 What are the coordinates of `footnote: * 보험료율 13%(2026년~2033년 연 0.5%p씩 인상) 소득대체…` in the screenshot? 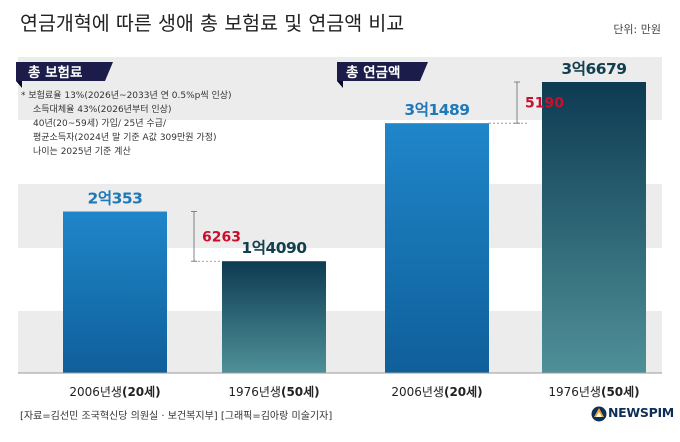 It's located at (126, 123).